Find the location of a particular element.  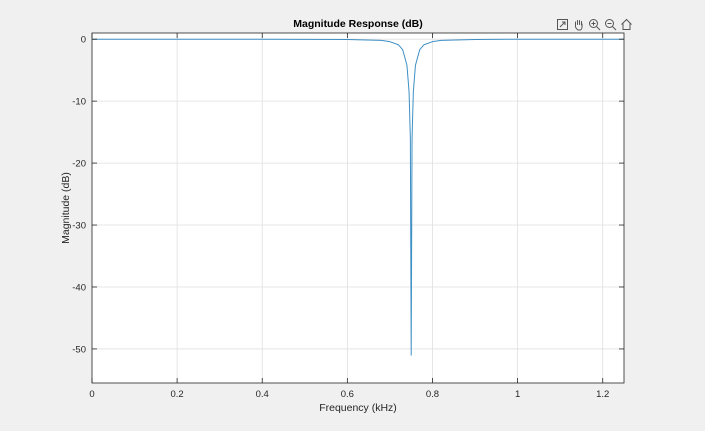

y-tick-label: -10 is located at coordinates (79, 102).